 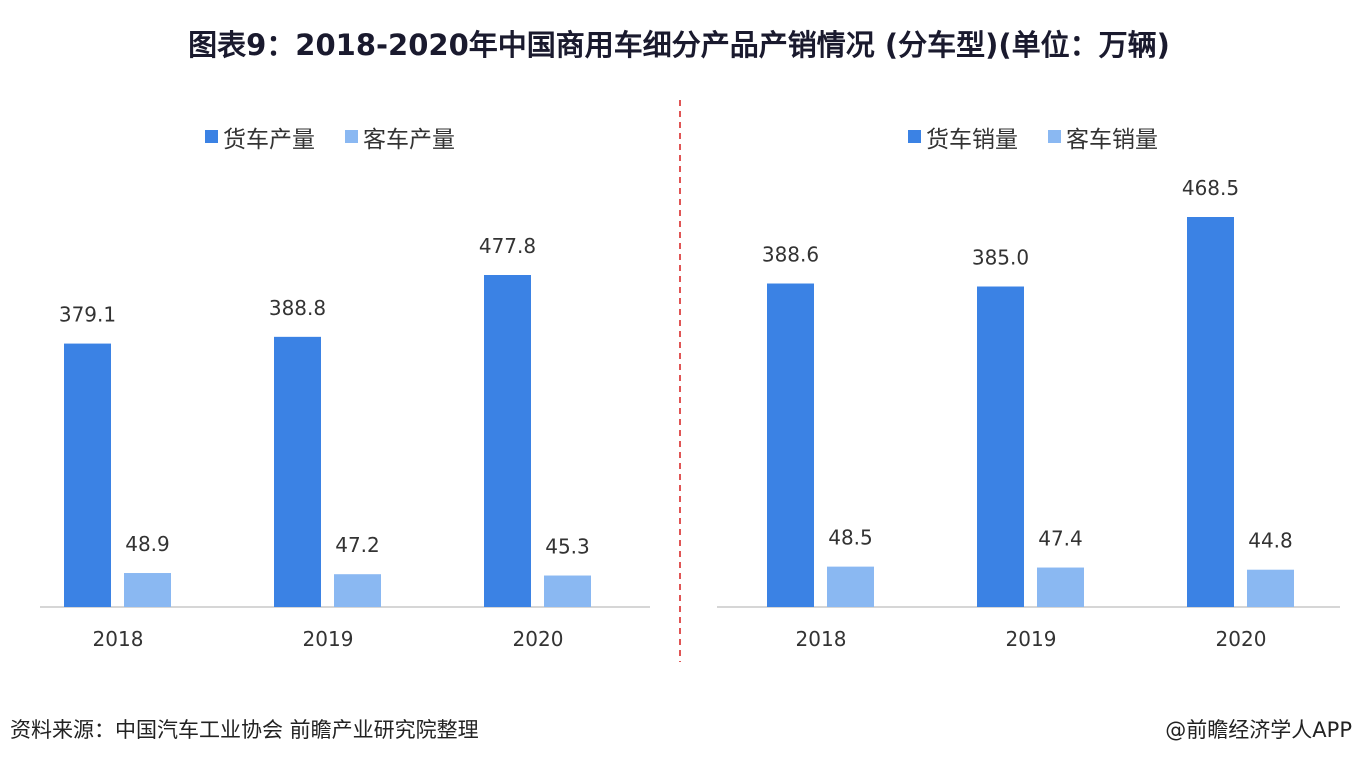 What do you see at coordinates (1060, 539) in the screenshot?
I see `data-label: 47.4` at bounding box center [1060, 539].